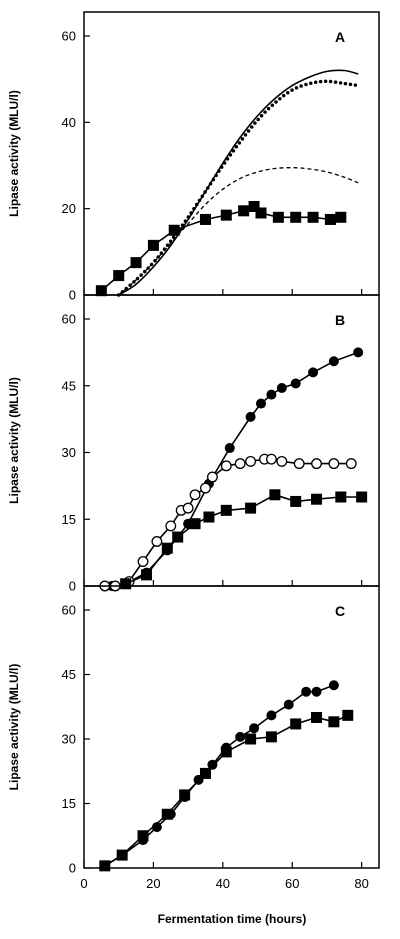  I want to click on x-tick-label: 60, so click(292, 883).